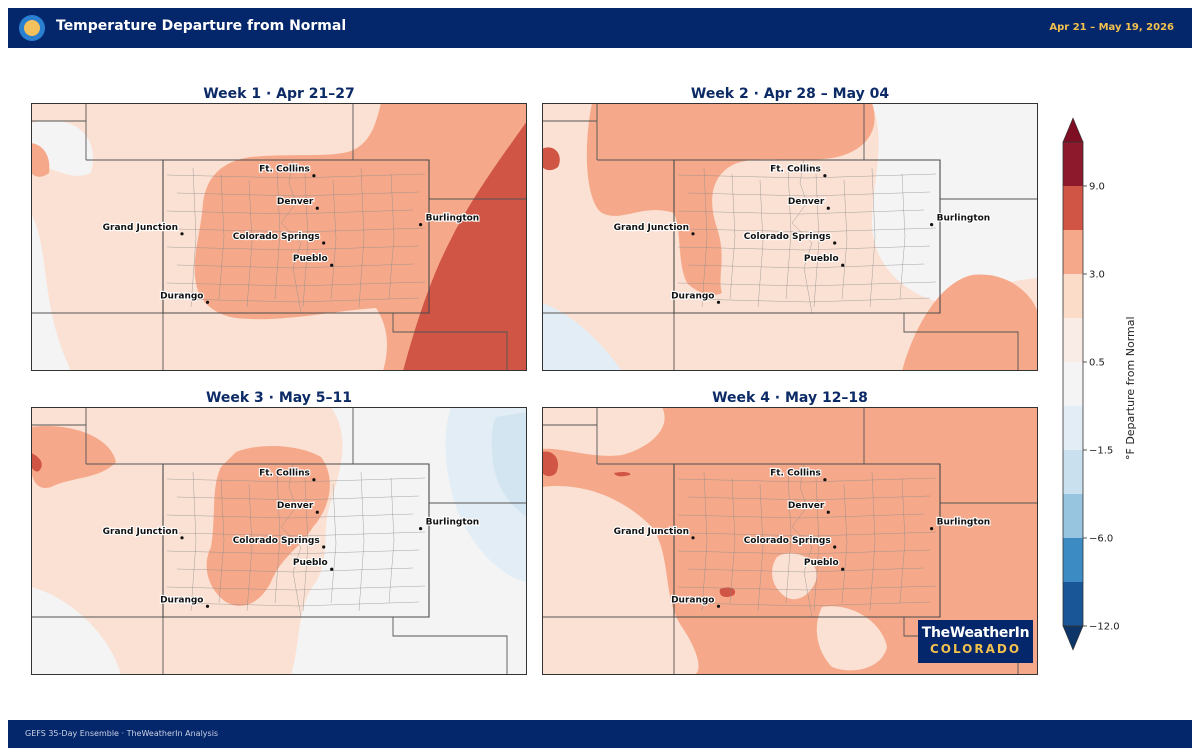 This screenshot has height=756, width=1200. I want to click on panel-title-week-1: Week 1 · Apr 21–27, so click(279, 94).